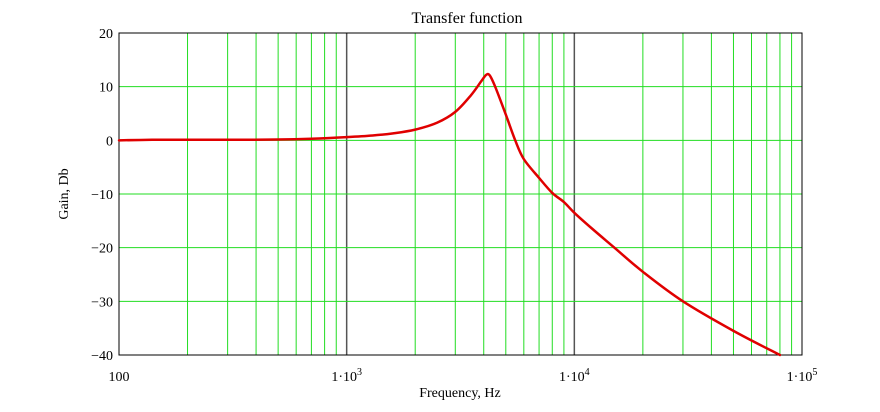  What do you see at coordinates (102, 302) in the screenshot?
I see `y-tick-label: −30` at bounding box center [102, 302].